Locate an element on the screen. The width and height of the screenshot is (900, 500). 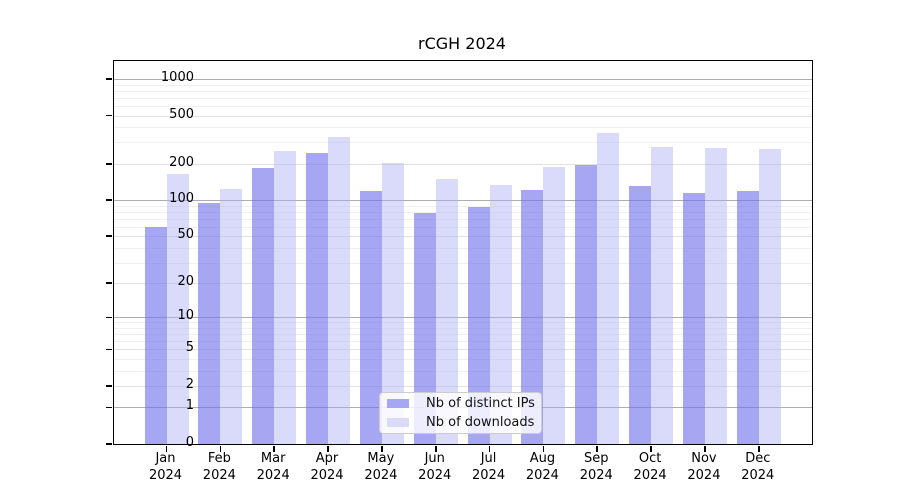
y-tick-label: 200 is located at coordinates (181, 162).